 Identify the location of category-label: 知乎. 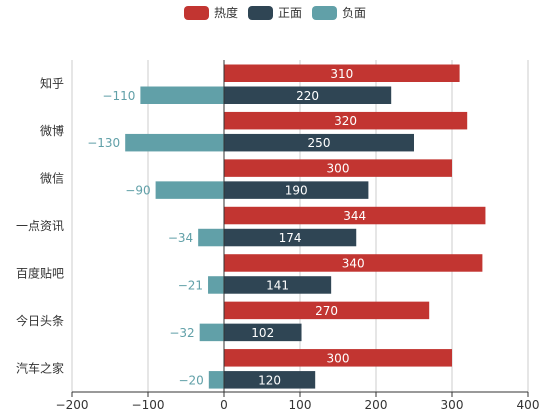
(52, 84).